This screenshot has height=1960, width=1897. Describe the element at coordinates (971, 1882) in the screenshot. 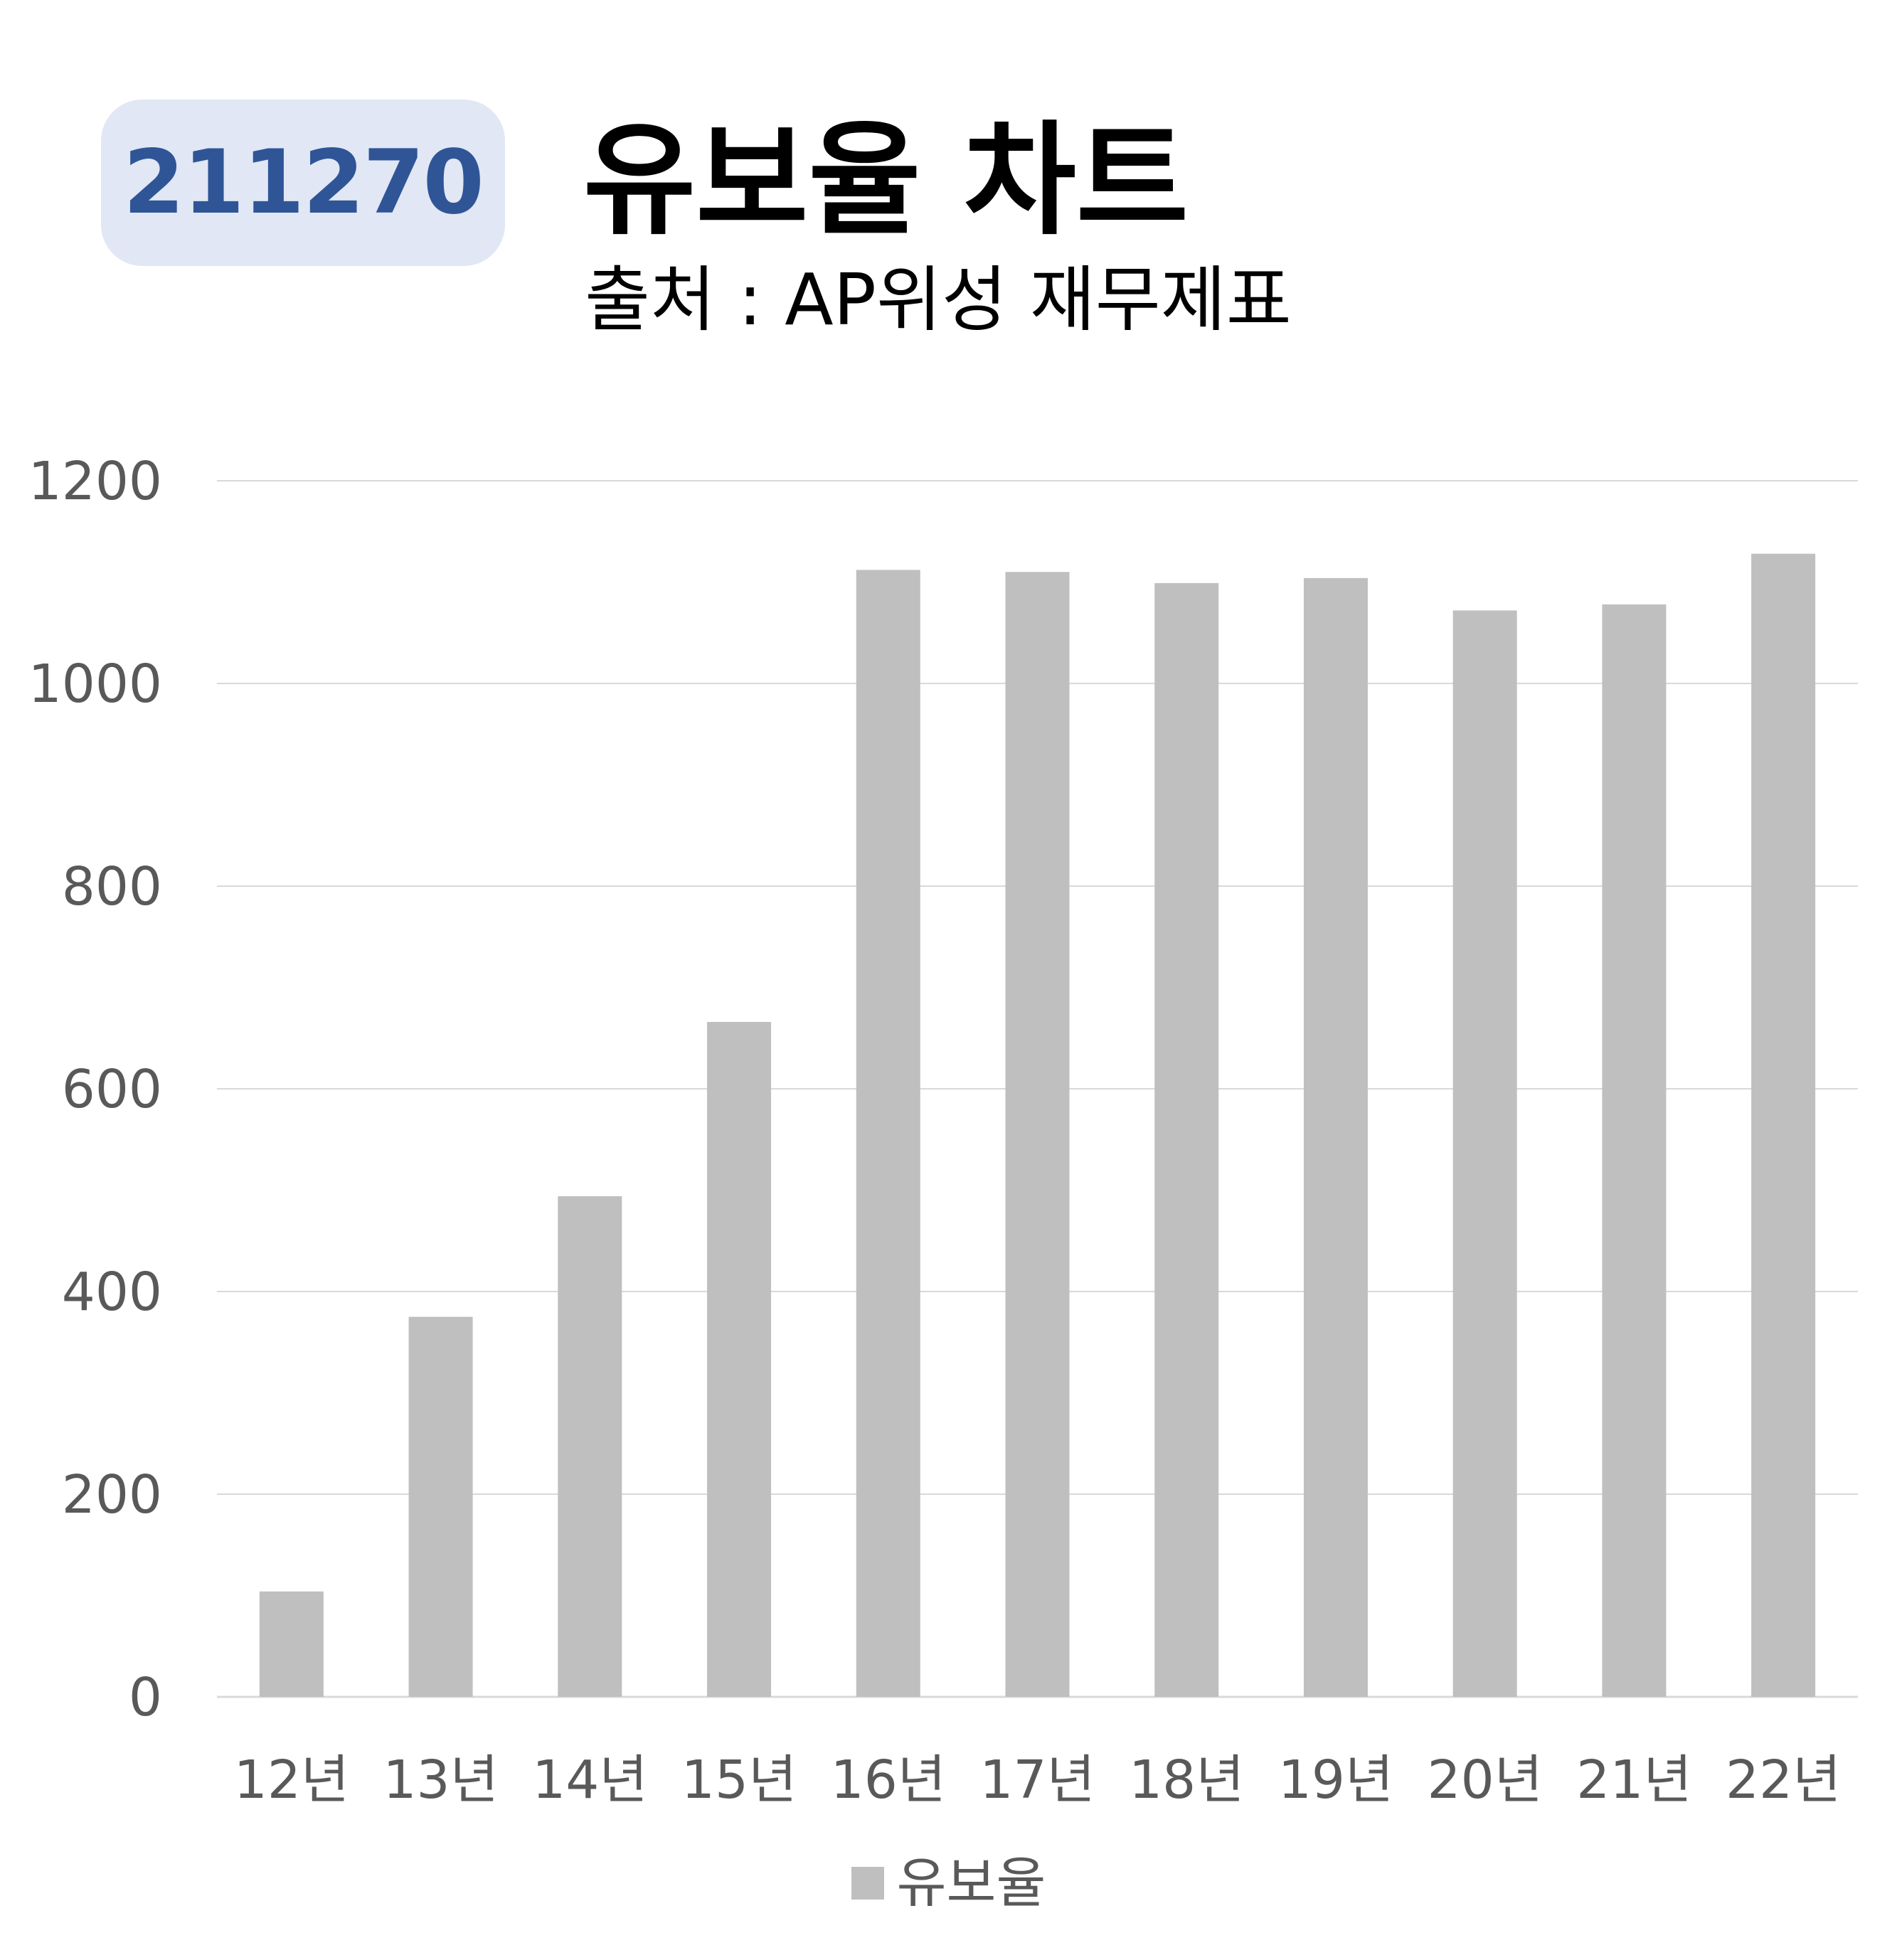

I see `legend-label: 유보율` at that location.